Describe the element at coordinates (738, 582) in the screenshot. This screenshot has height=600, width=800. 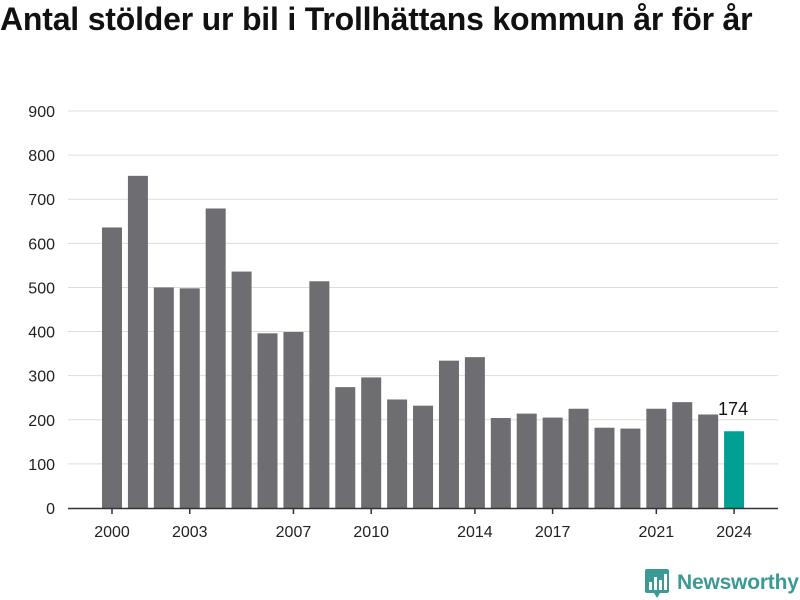
I see `brand-name: Newsworthy` at that location.